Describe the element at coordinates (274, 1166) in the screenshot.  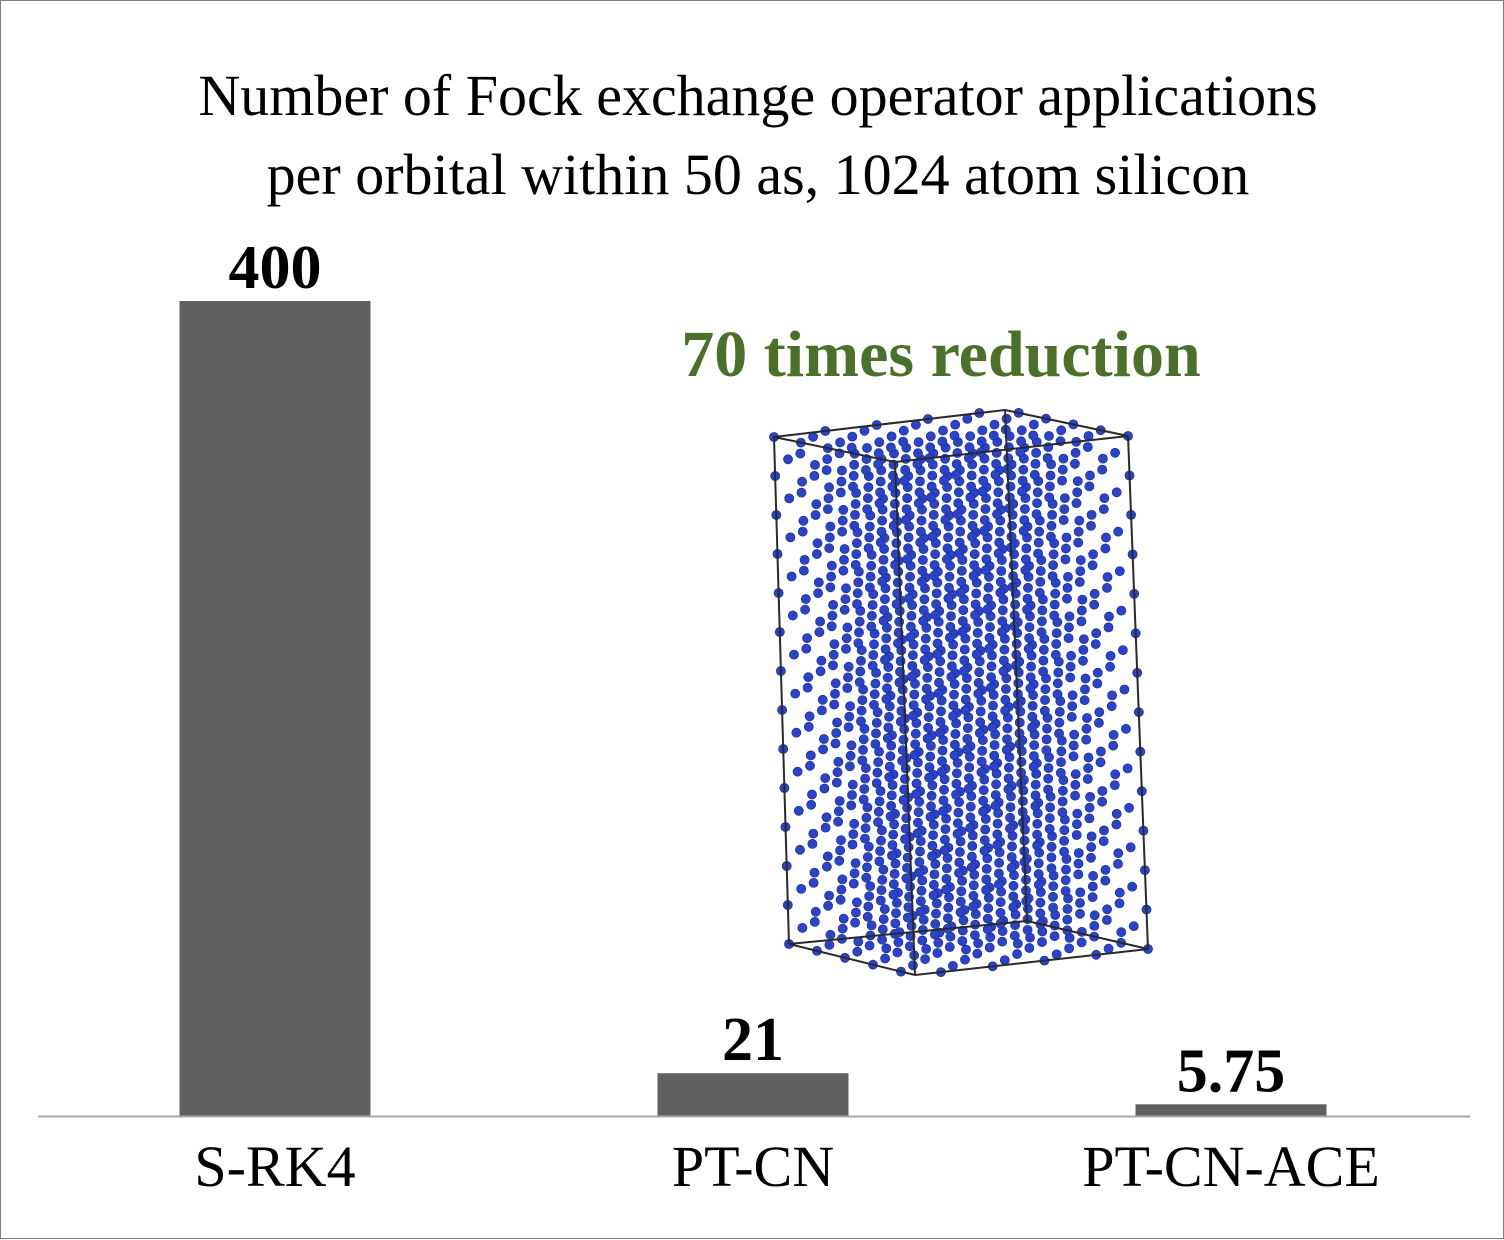
I see `category-label-s-rk4: S-RK4` at that location.